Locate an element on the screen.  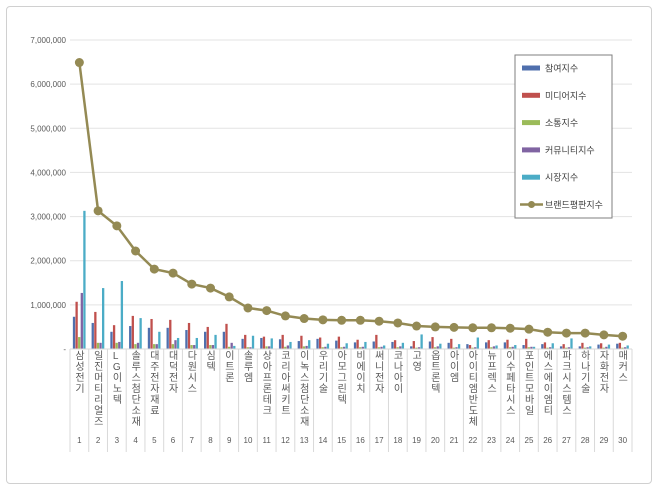
rank-label: 21 is located at coordinates (454, 440).